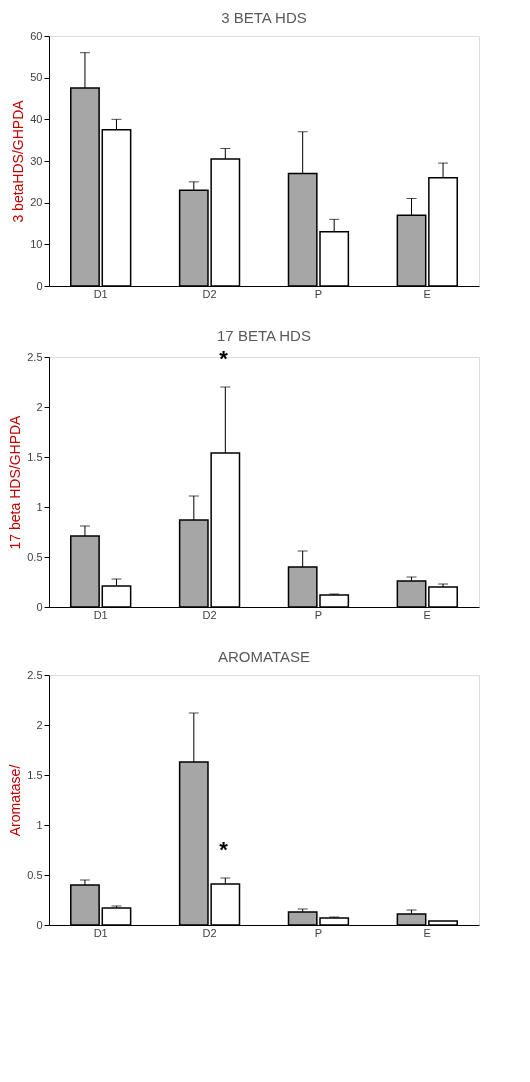  Describe the element at coordinates (264, 17) in the screenshot. I see `chart-title: 3 BETA HDS` at that location.